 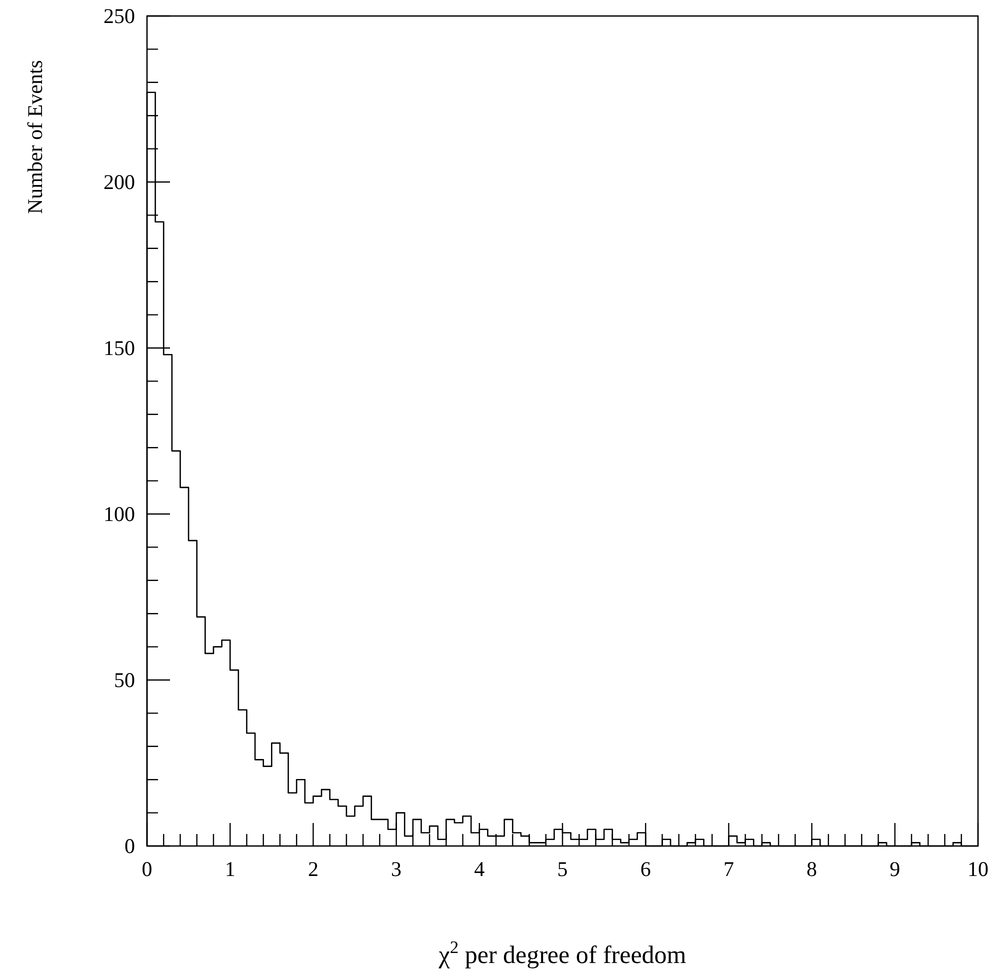 What do you see at coordinates (313, 869) in the screenshot?
I see `x-tick-label: 2` at bounding box center [313, 869].